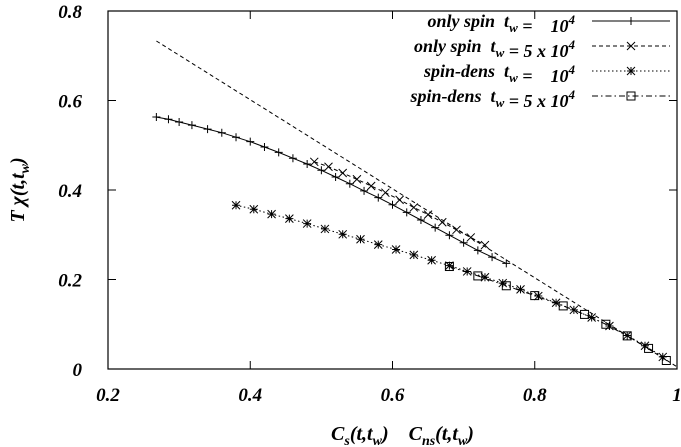 The image size is (681, 447). What do you see at coordinates (676, 395) in the screenshot?
I see `x-tick-label: 1` at bounding box center [676, 395].